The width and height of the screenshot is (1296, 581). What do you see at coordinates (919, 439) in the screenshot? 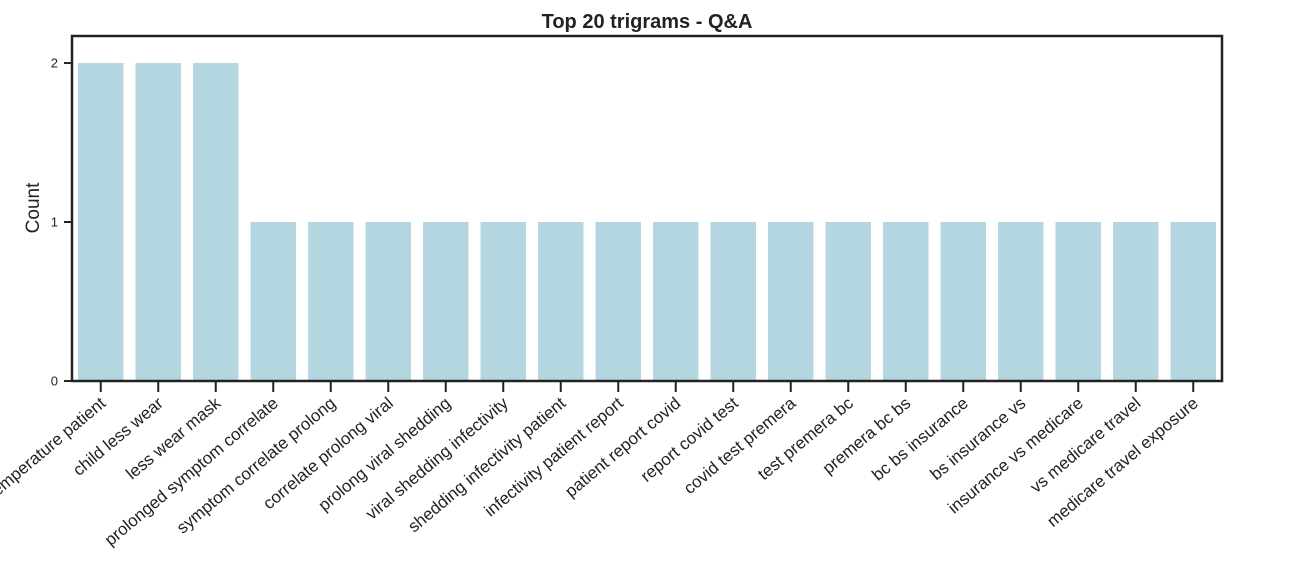
I see `x-tick-label: bc bs insurance` at bounding box center [919, 439].